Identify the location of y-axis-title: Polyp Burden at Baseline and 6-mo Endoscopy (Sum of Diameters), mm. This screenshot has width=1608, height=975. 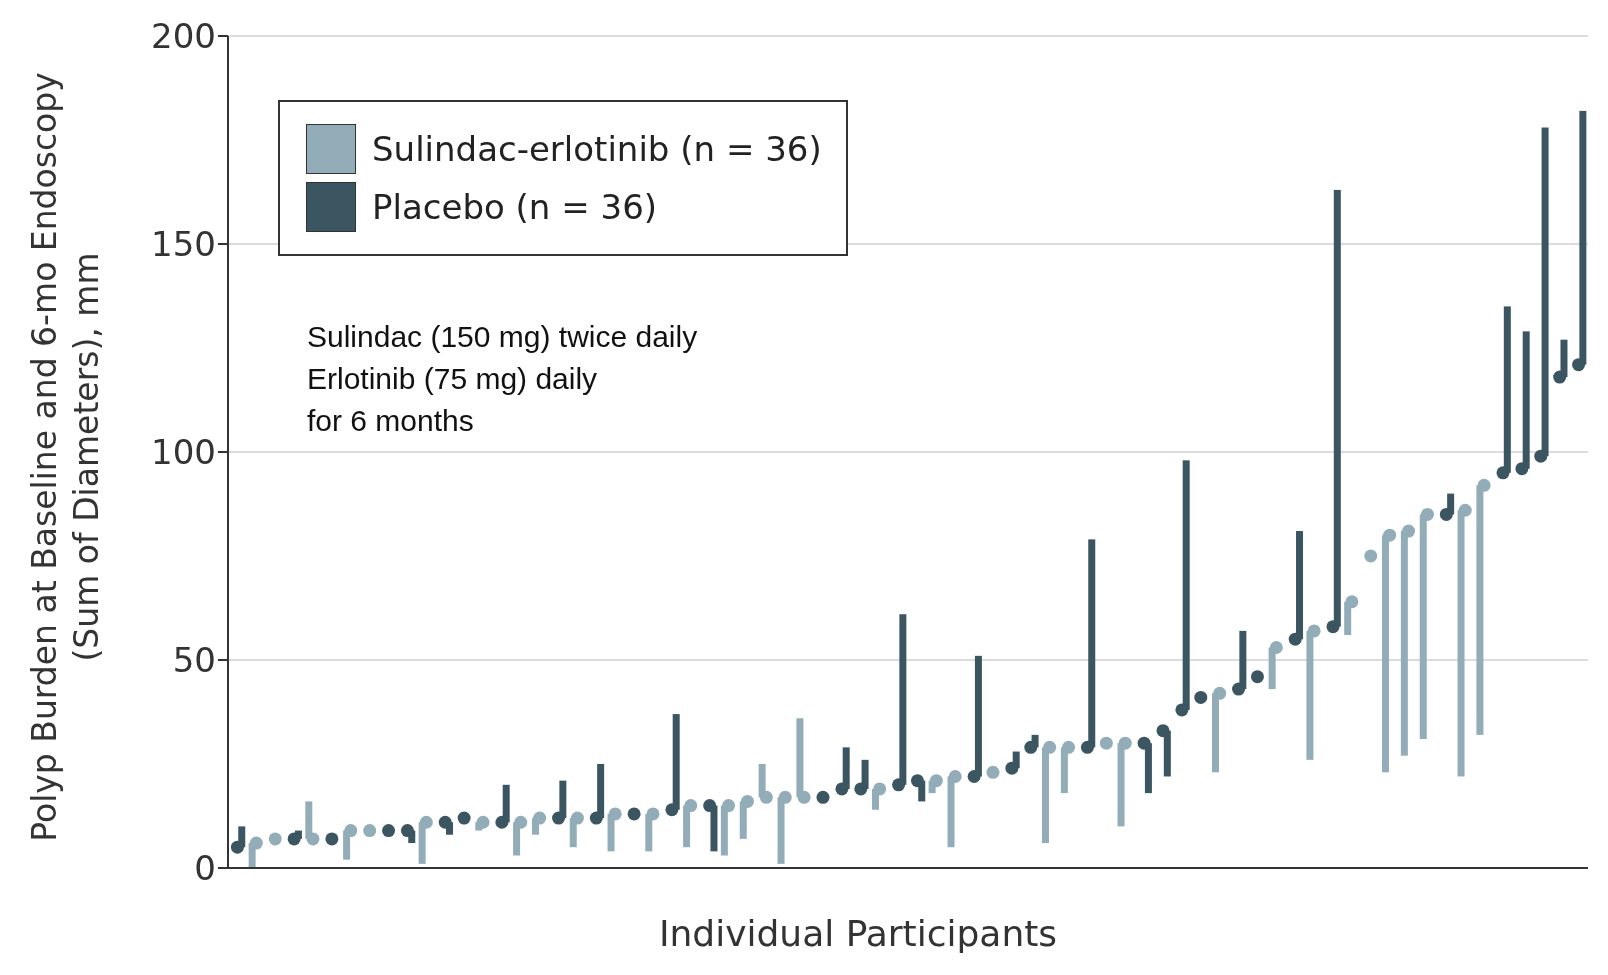
(65, 457).